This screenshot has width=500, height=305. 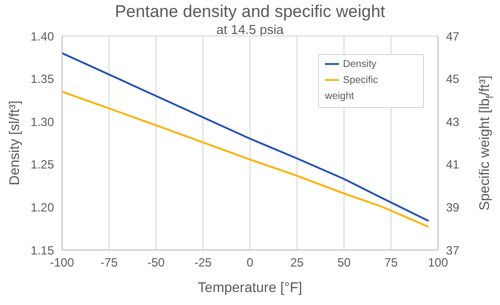 I want to click on y-axis-title: Density [sl/ft³], so click(x=14, y=143).